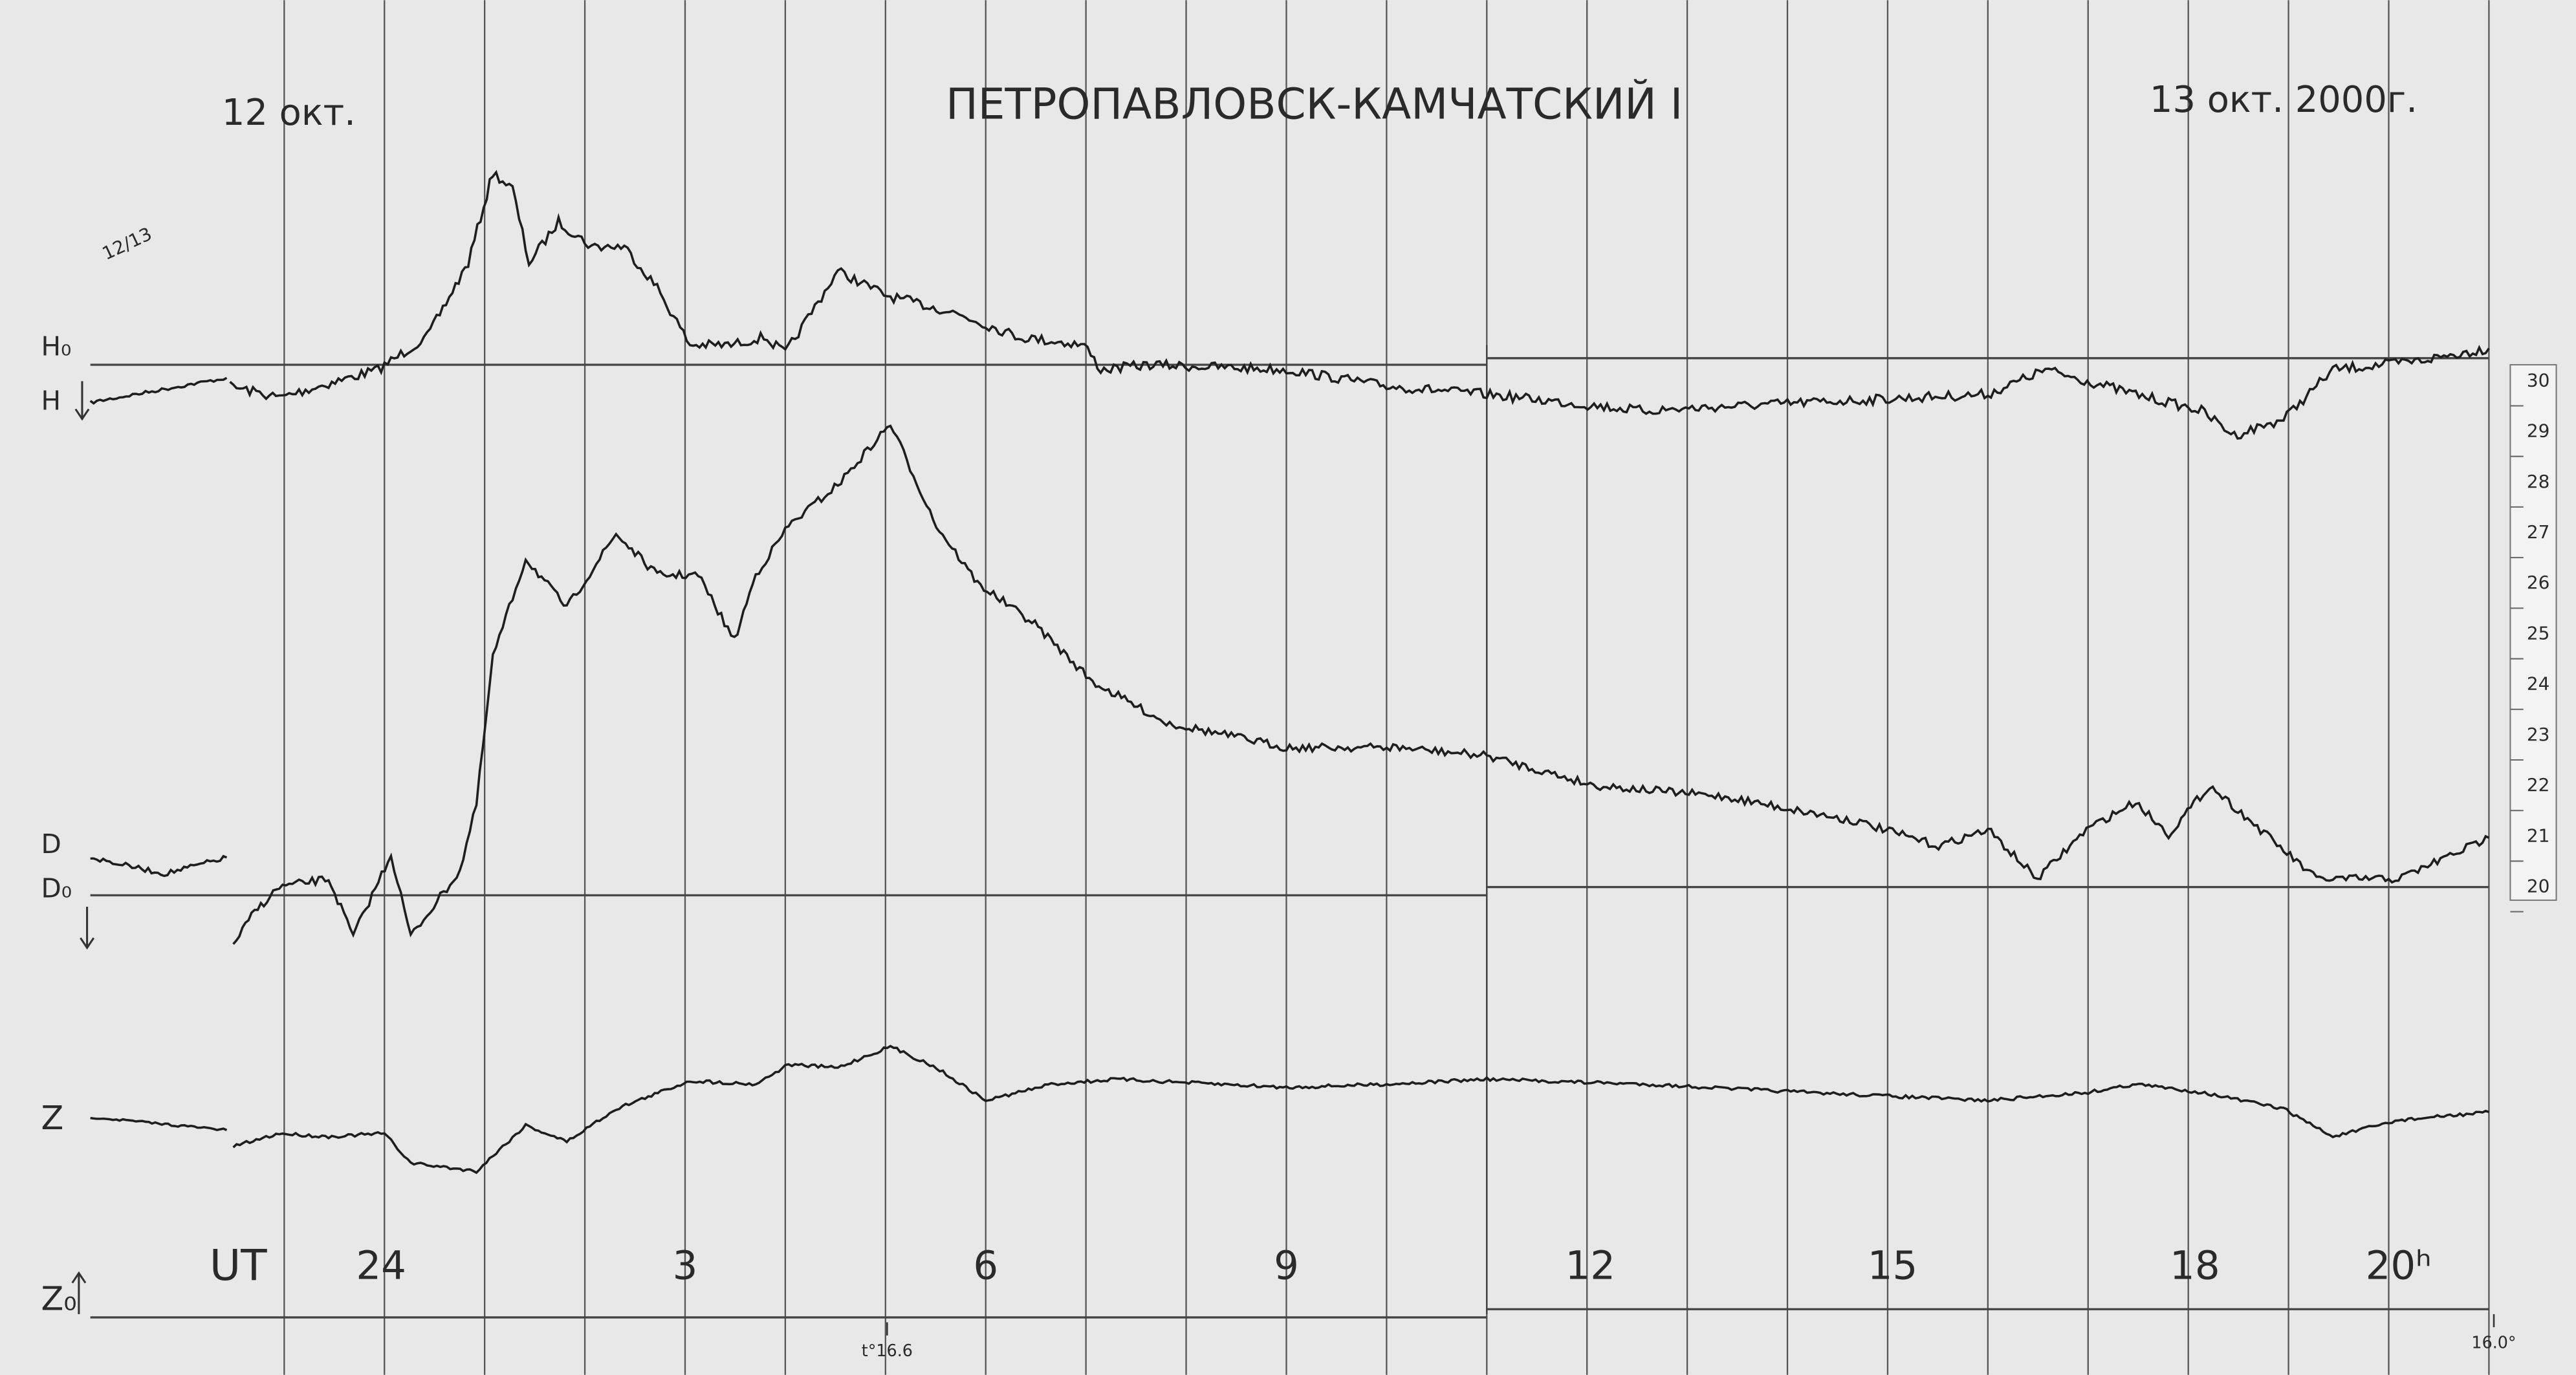 This screenshot has width=2576, height=1375. Describe the element at coordinates (58, 1299) in the screenshot. I see `label-z0: Z₀` at that location.